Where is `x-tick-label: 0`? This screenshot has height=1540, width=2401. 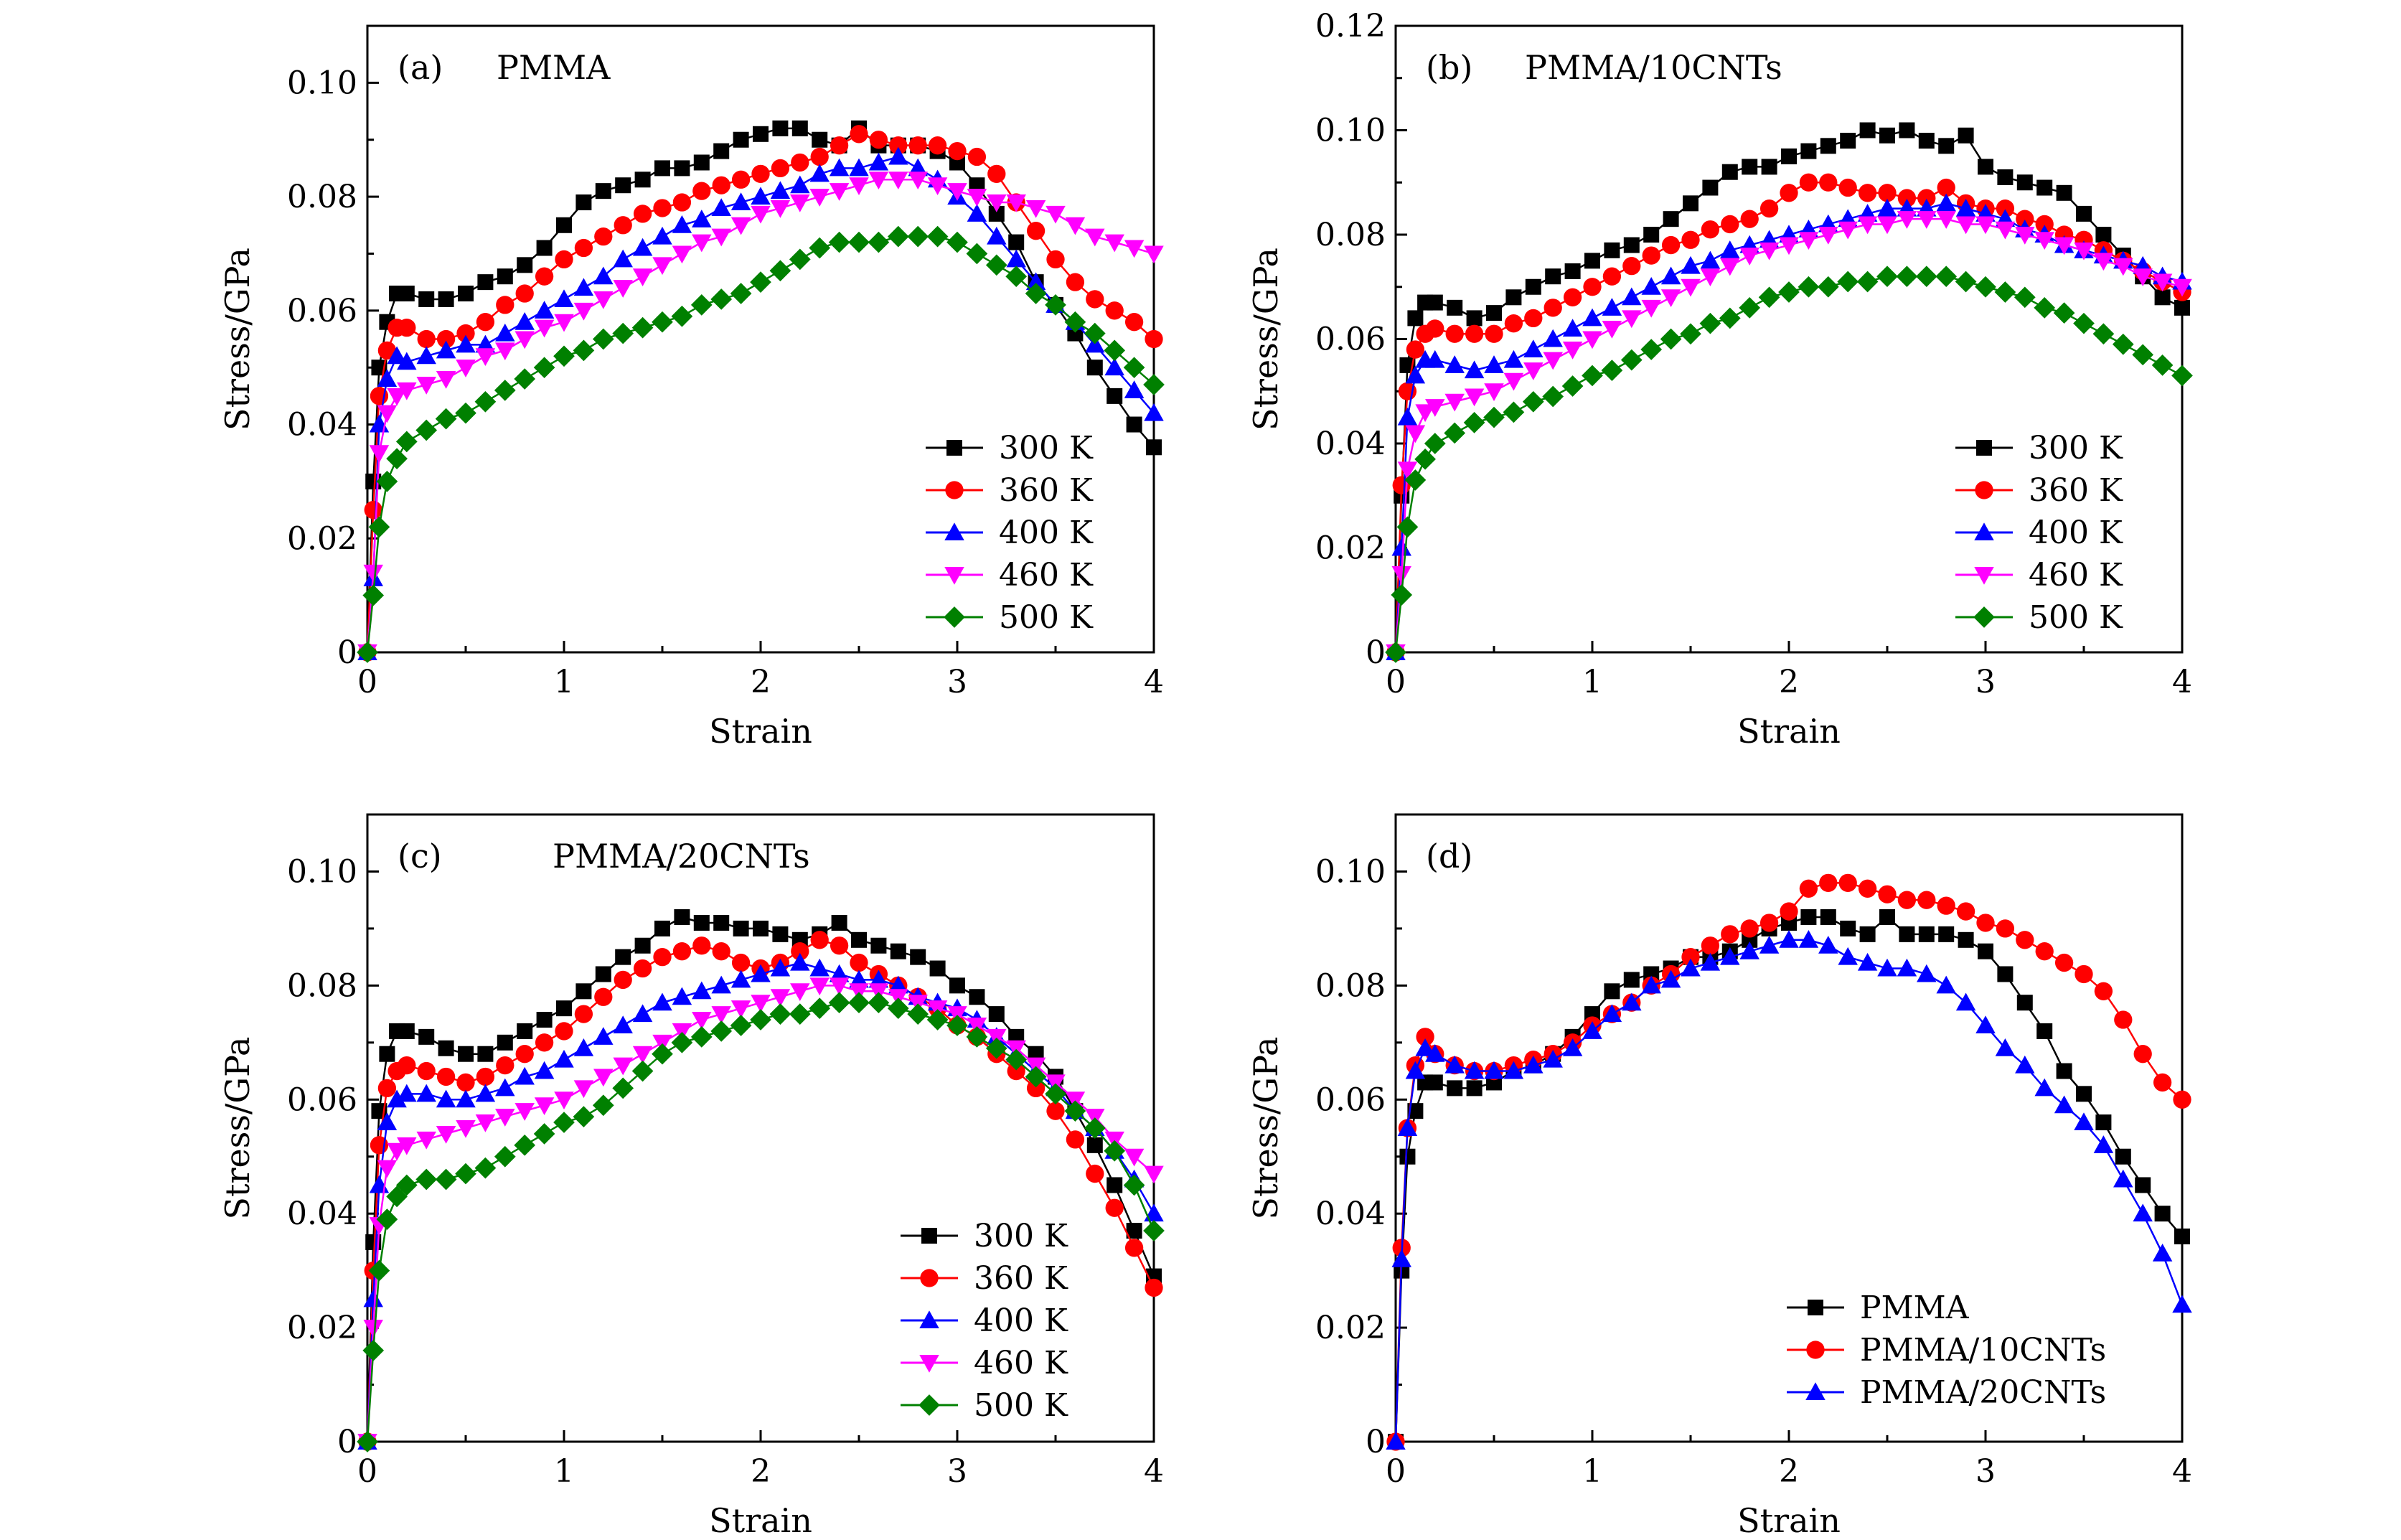
x-tick-label: 0 is located at coordinates (367, 682).